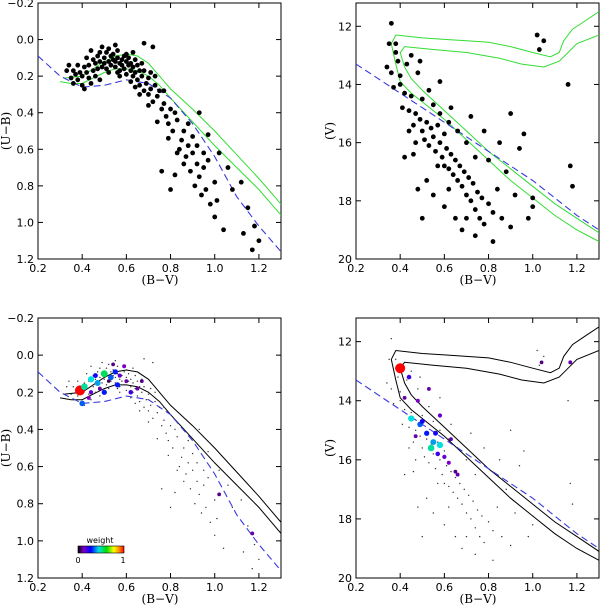  I want to click on x-tick-label: 1.0, so click(533, 268).